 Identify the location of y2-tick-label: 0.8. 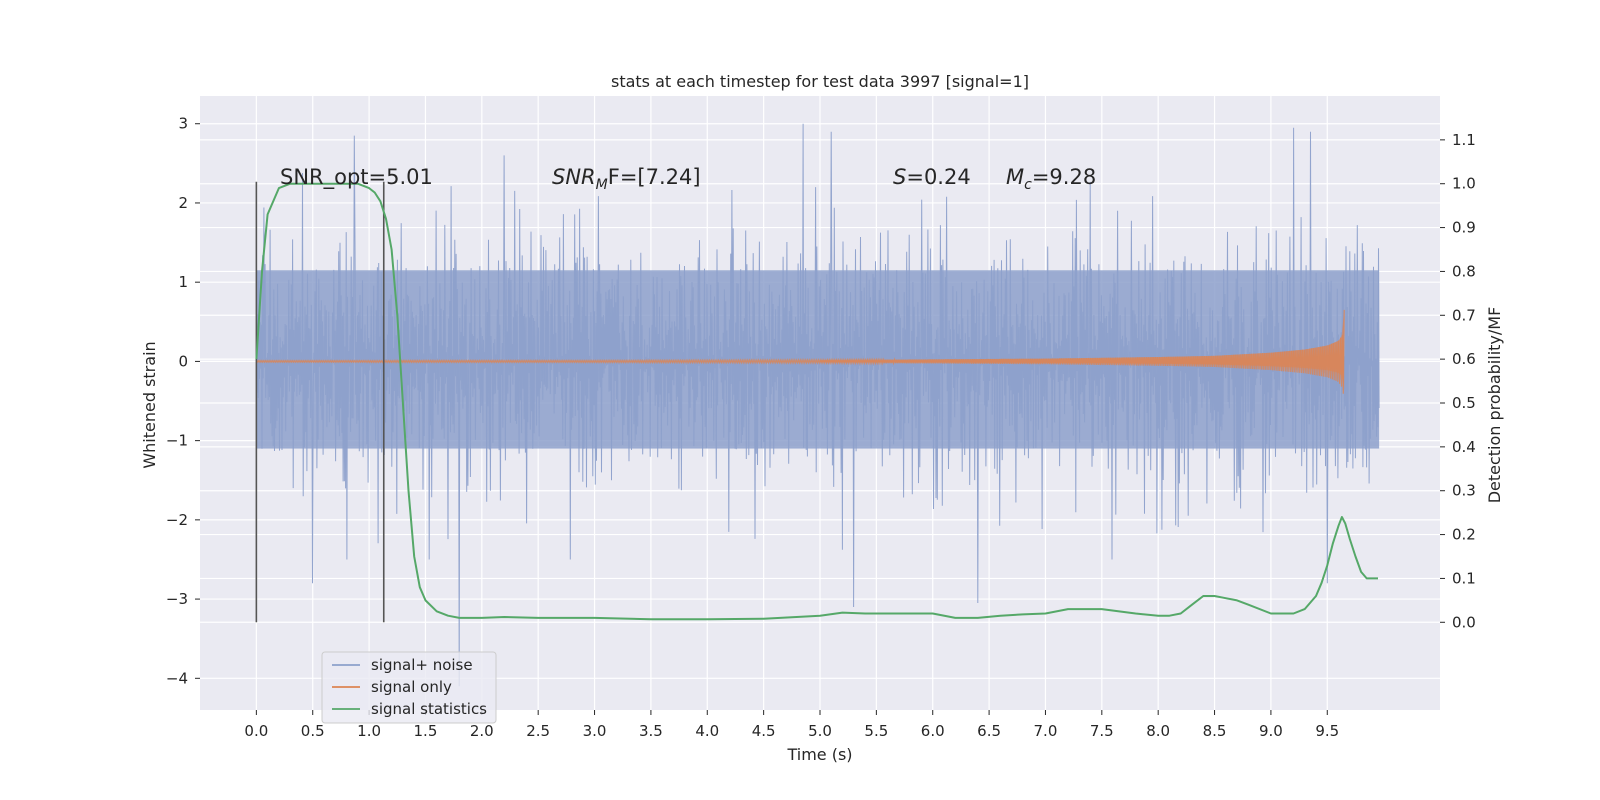
(1464, 271).